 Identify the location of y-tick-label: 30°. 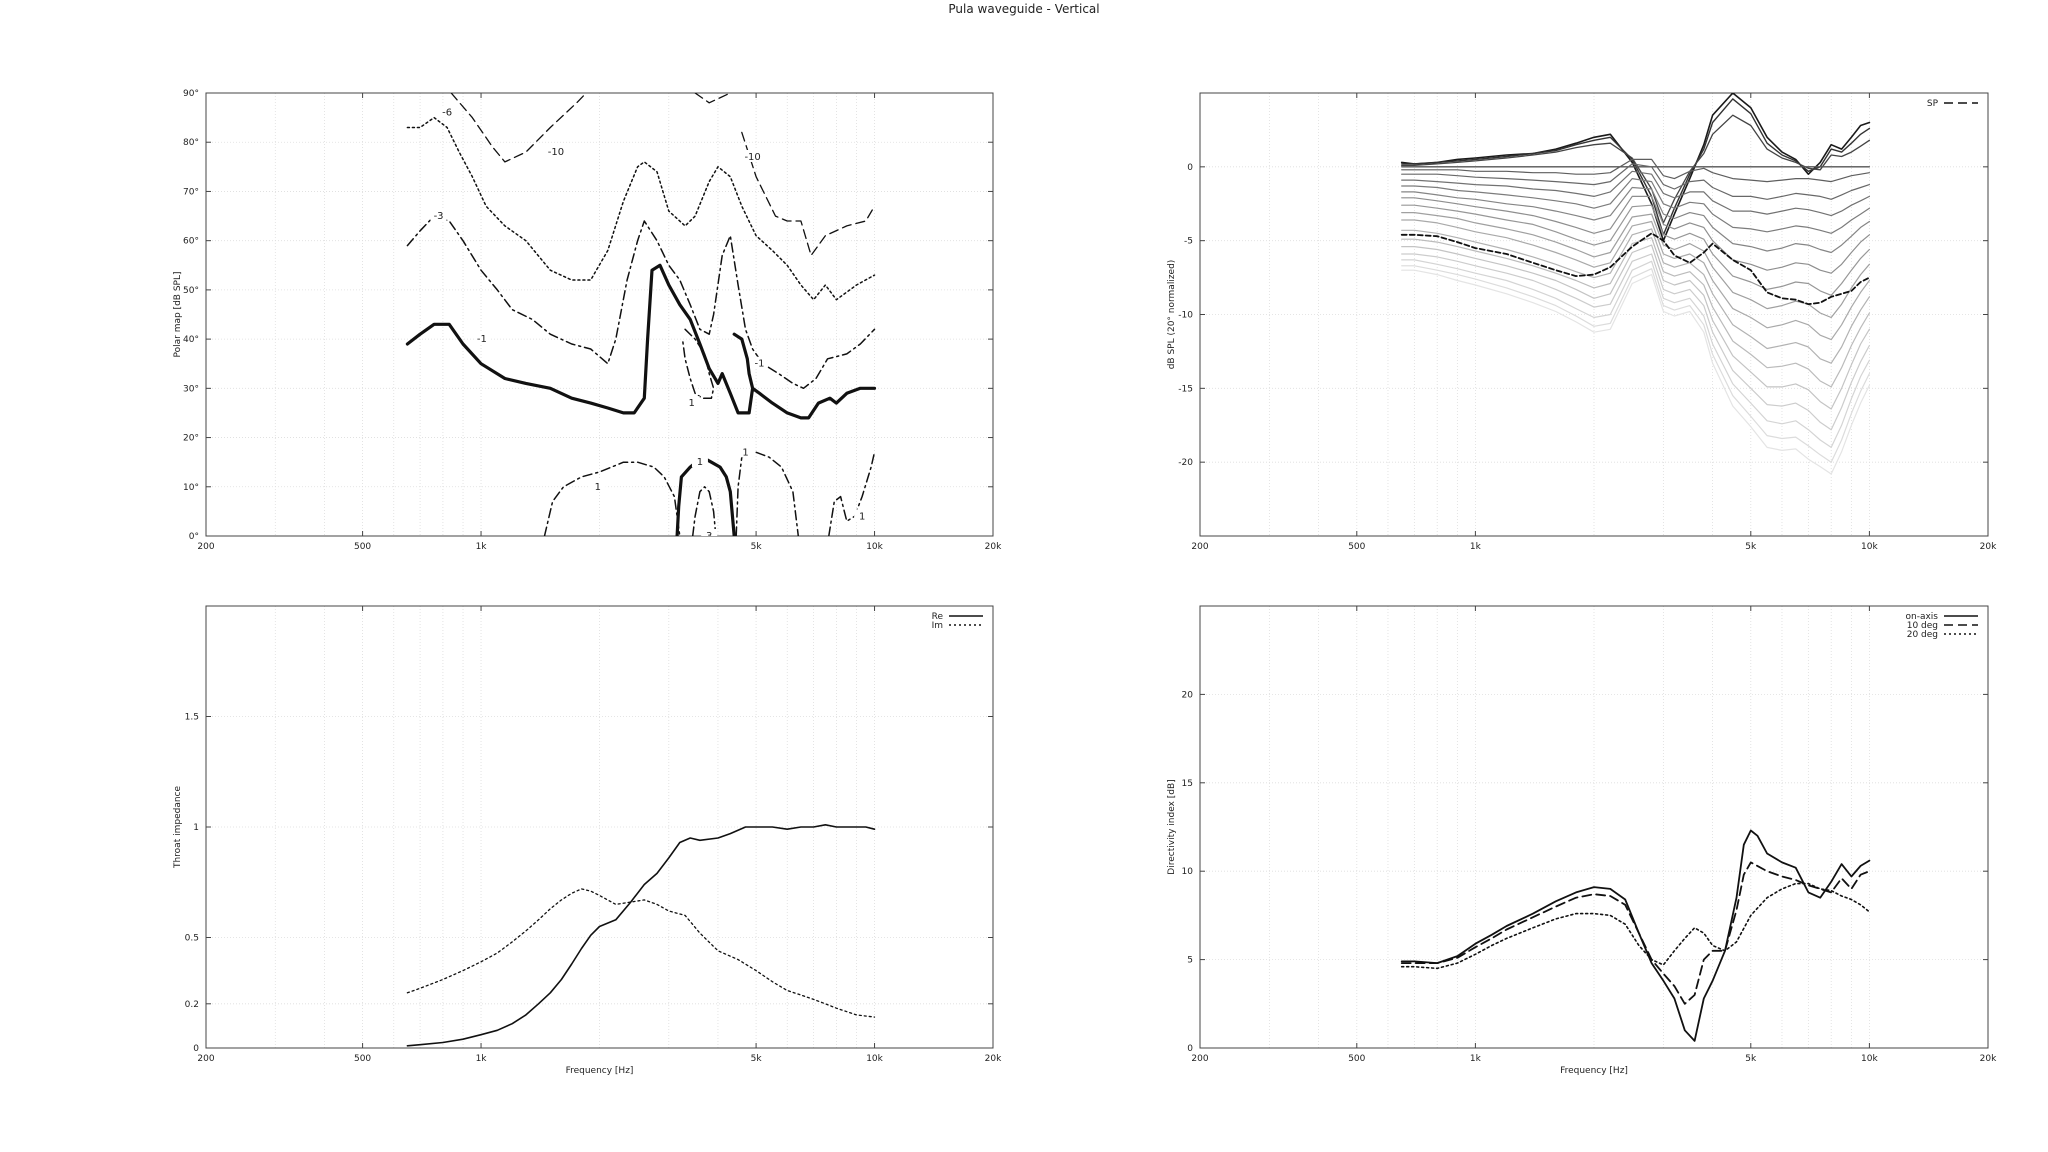
(191, 389).